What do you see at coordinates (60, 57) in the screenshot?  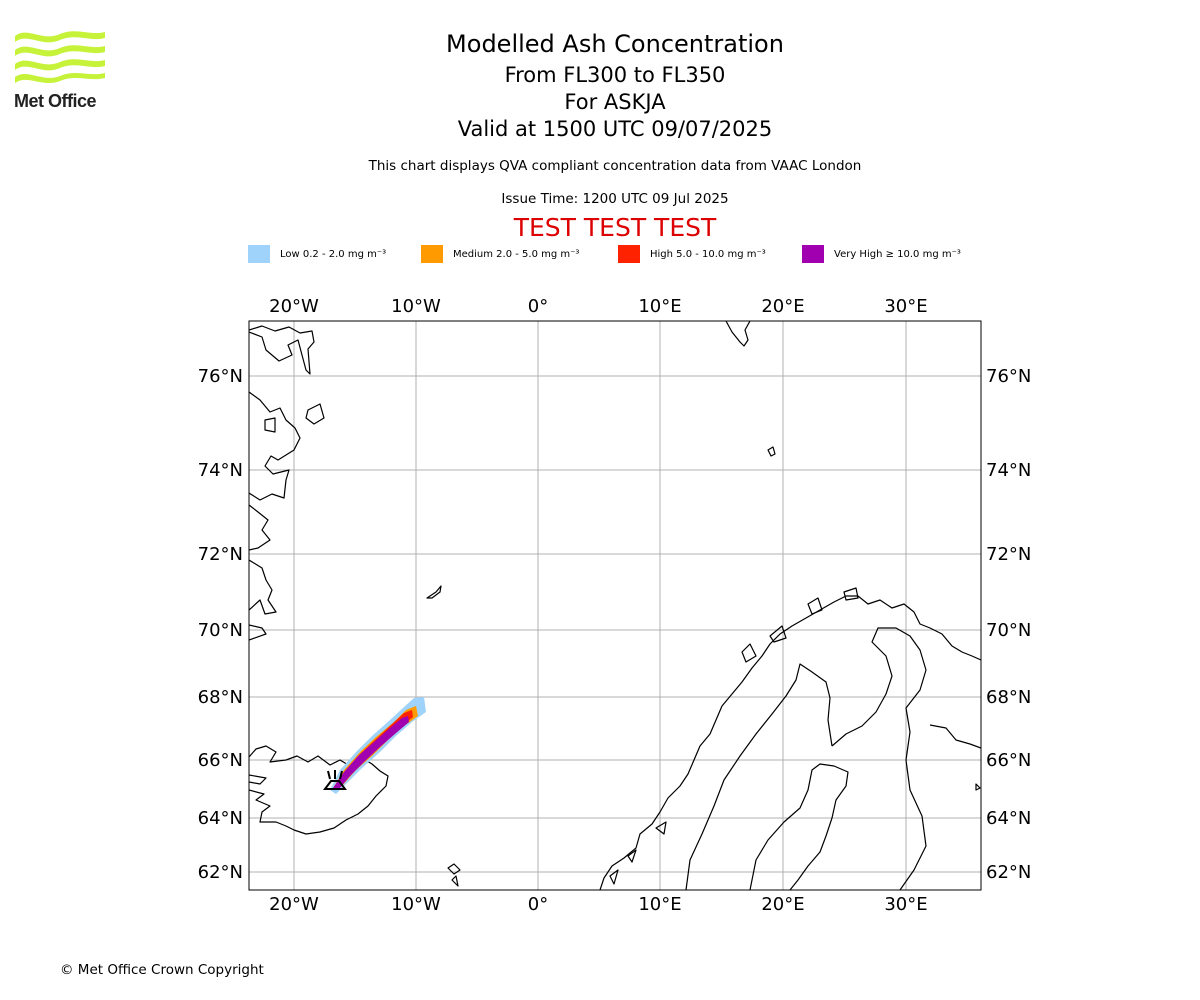 I see `met-office-waves-icon` at bounding box center [60, 57].